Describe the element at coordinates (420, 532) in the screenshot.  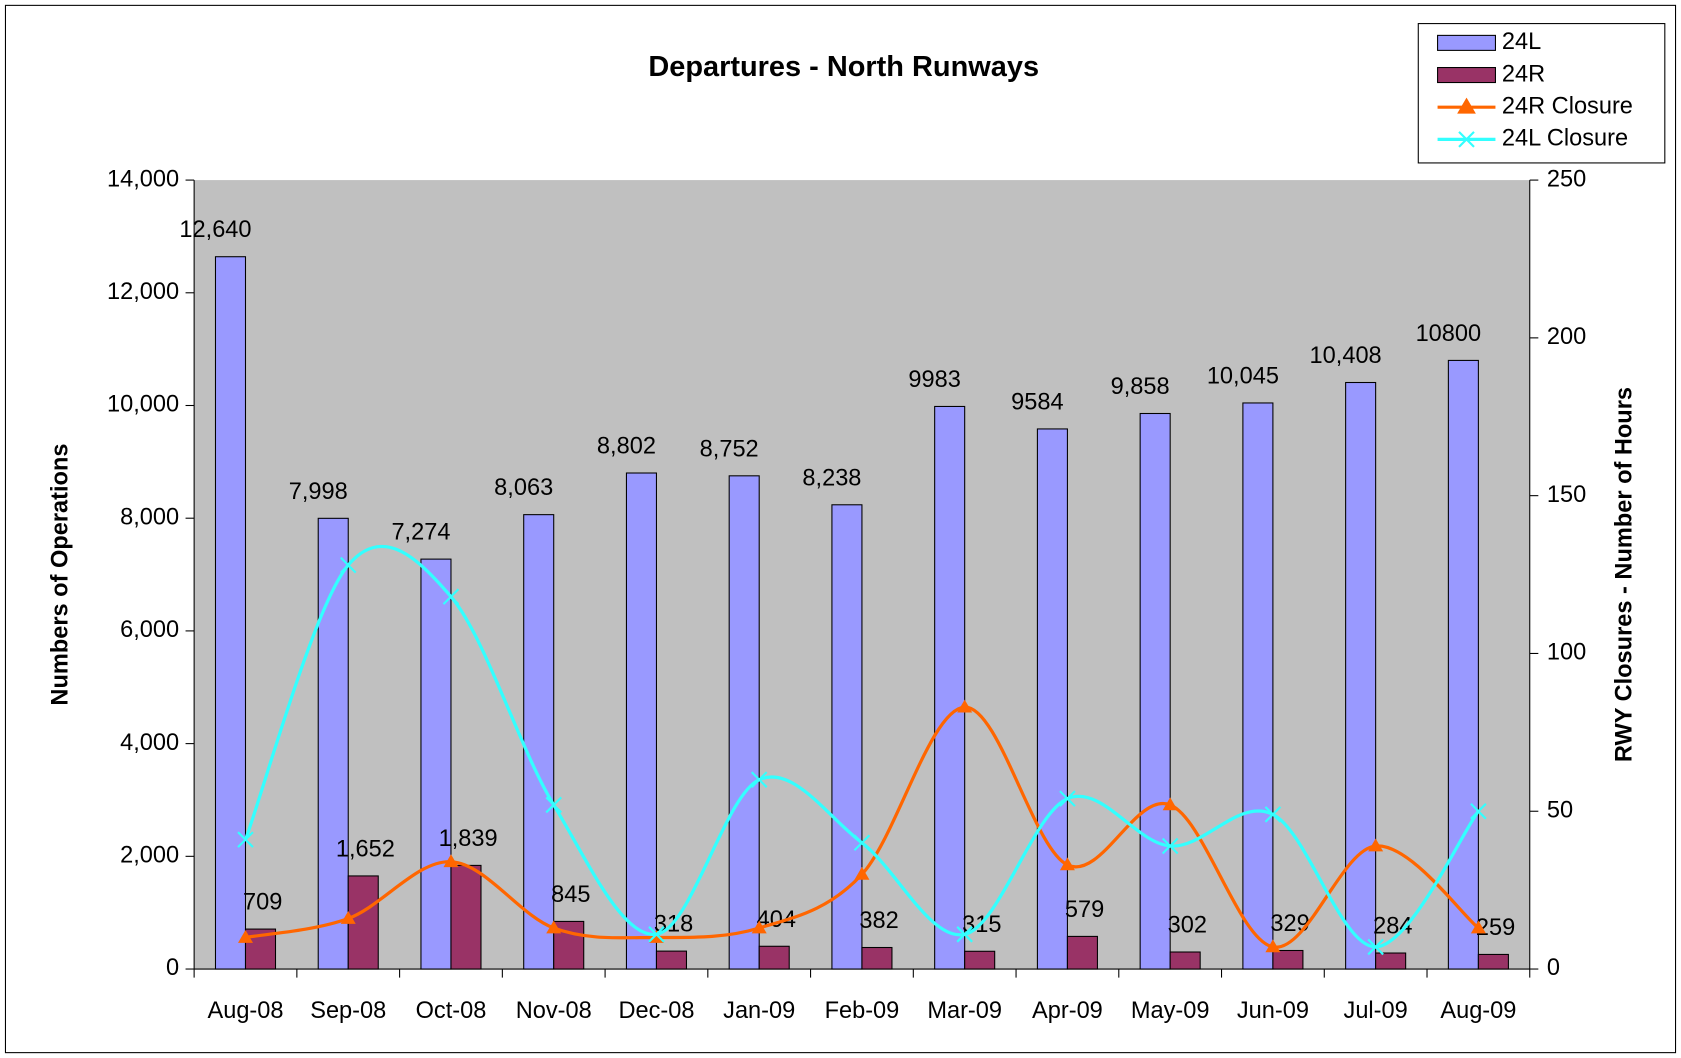
I see `bar-value-label: 7,274` at that location.